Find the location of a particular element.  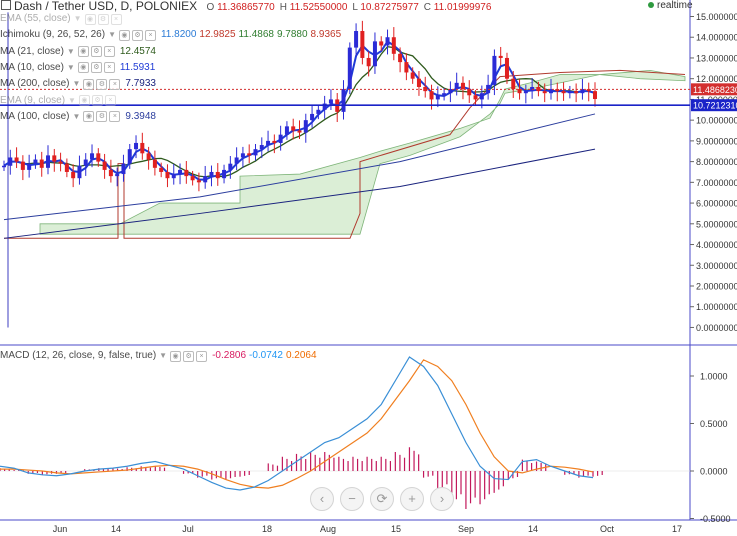

indicator-name: EMA (9, close) is located at coordinates (33, 100).